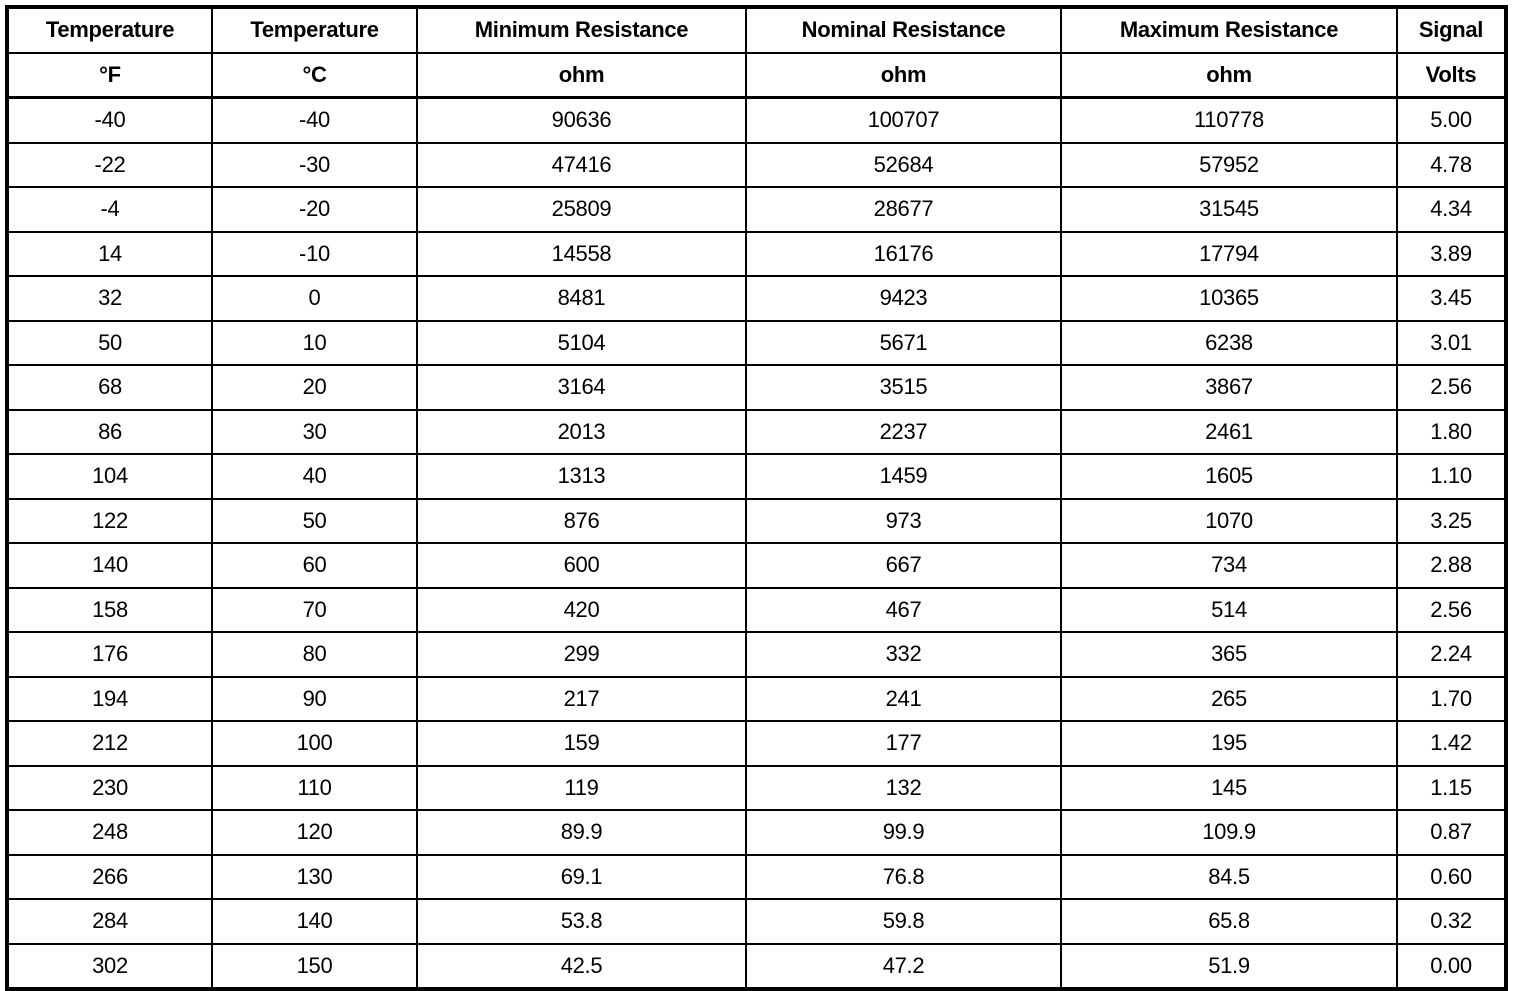 This screenshot has width=1520, height=991. I want to click on cell-nominal-resistance: 52684, so click(903, 164).